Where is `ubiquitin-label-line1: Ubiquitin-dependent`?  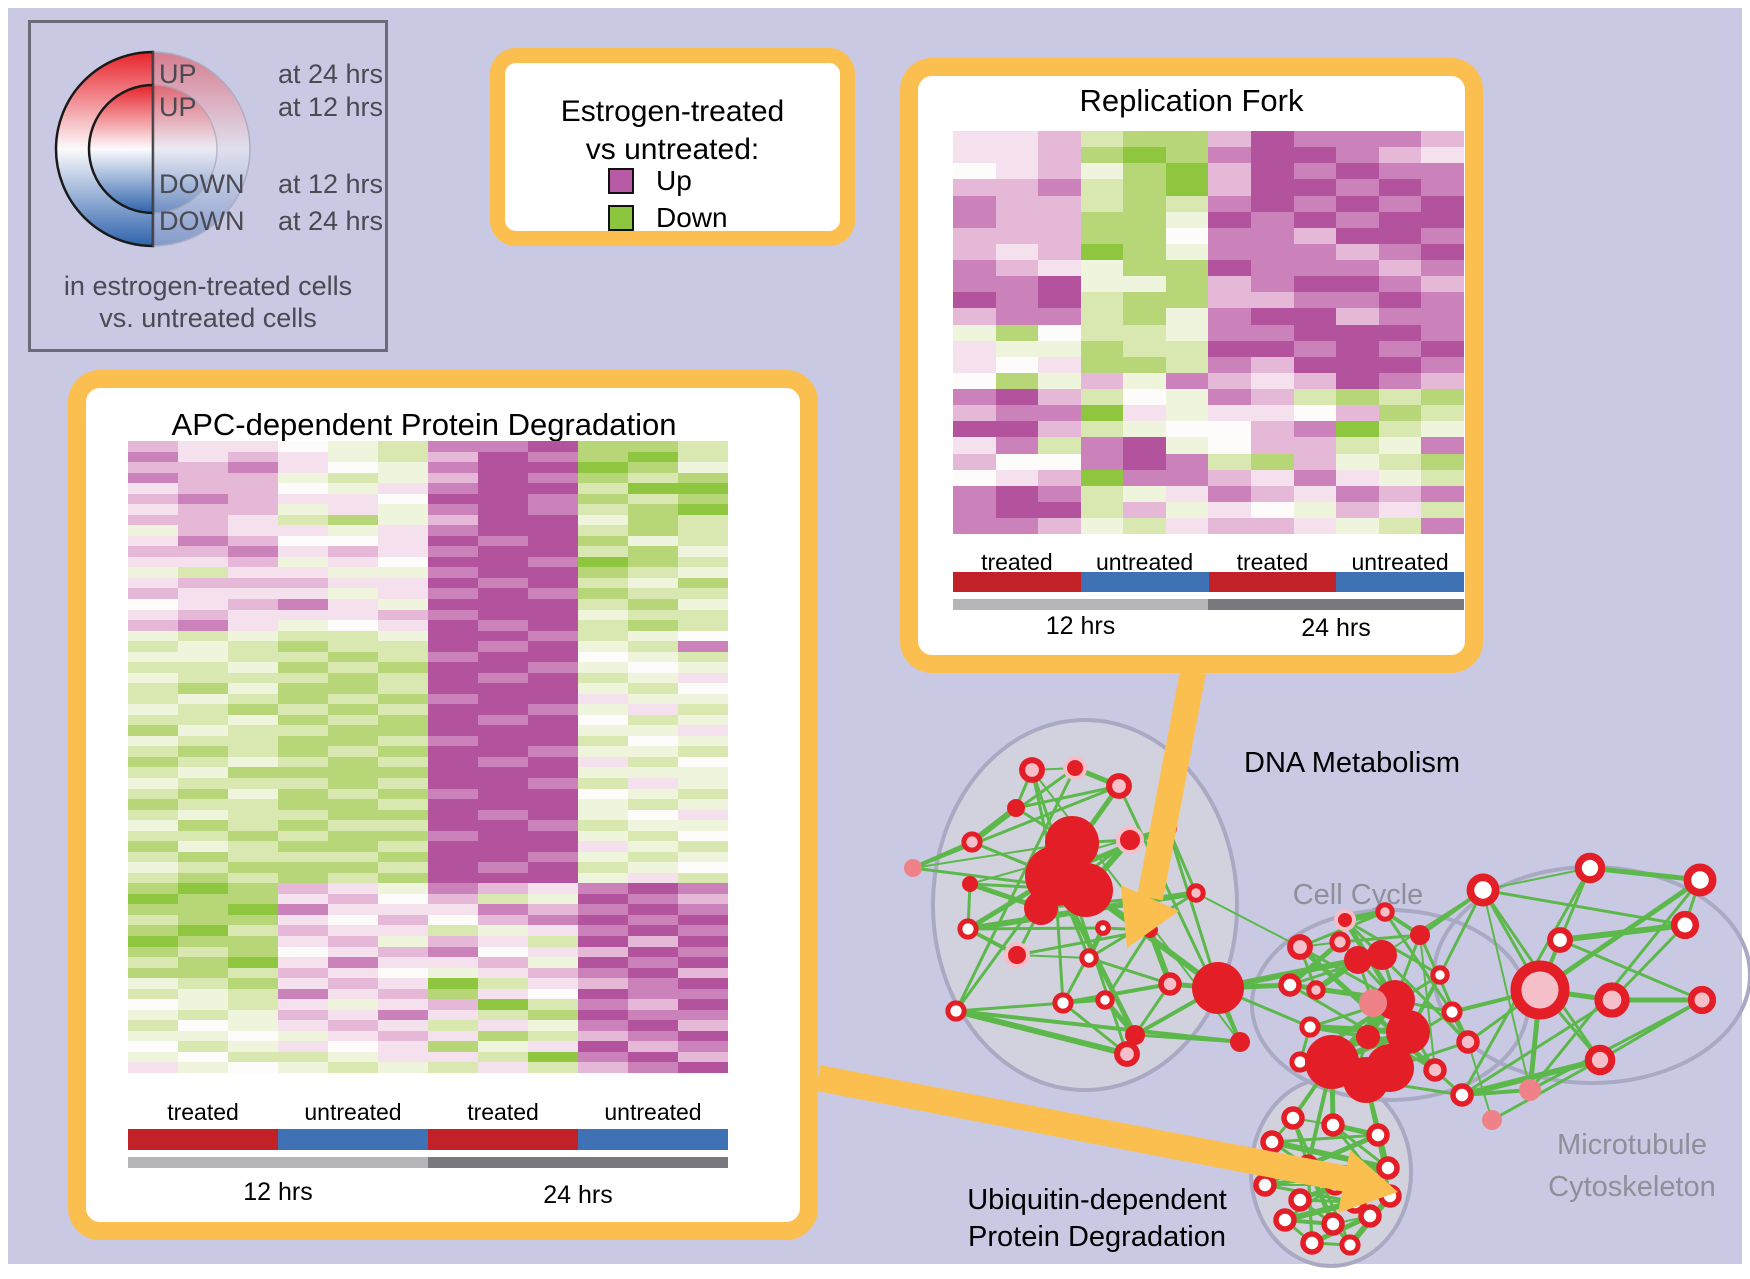
ubiquitin-label-line1: Ubiquitin-dependent is located at coordinates (1097, 1200).